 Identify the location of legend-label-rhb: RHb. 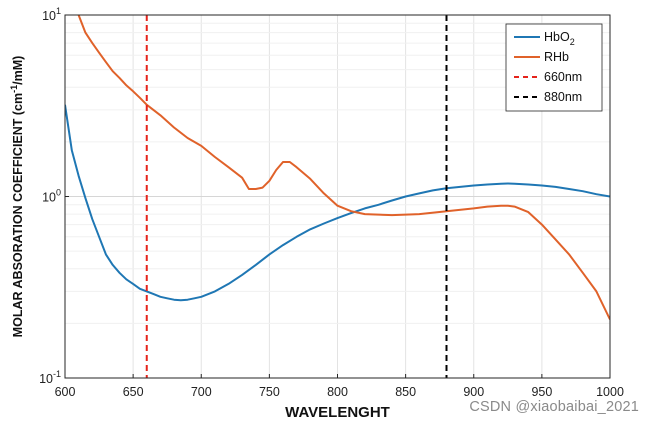
(556, 57).